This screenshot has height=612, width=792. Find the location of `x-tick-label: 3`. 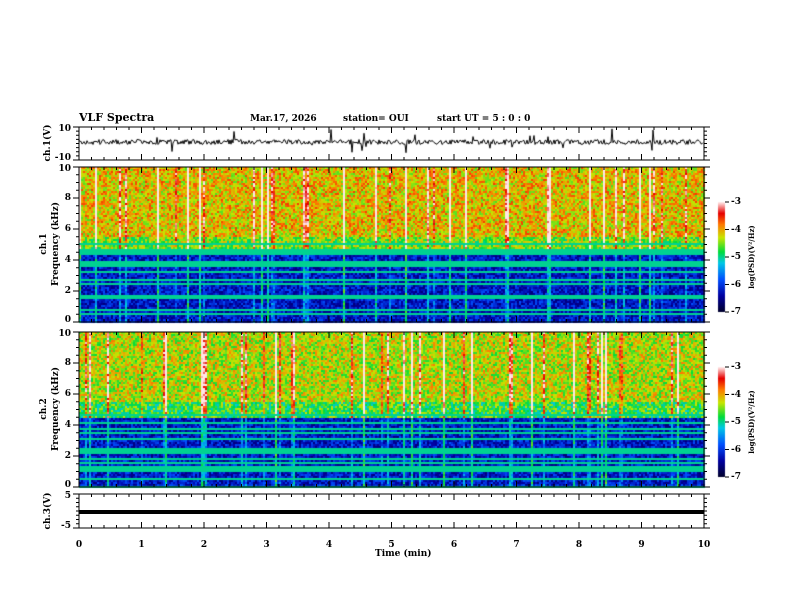

x-tick-label: 3 is located at coordinates (266, 545).